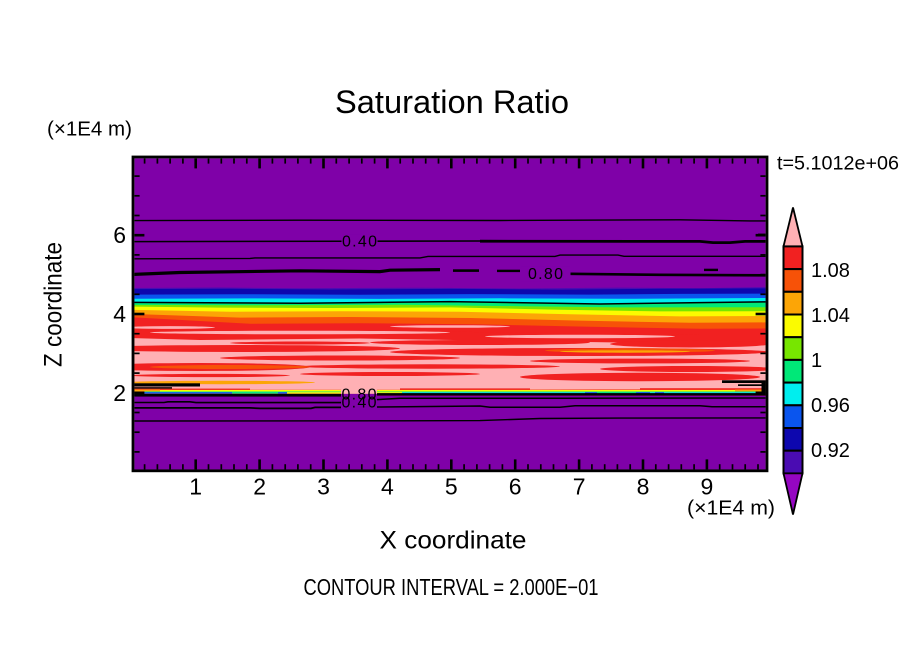 The width and height of the screenshot is (904, 659). What do you see at coordinates (830, 316) in the screenshot?
I see `svg-text: 1.04` at bounding box center [830, 316].